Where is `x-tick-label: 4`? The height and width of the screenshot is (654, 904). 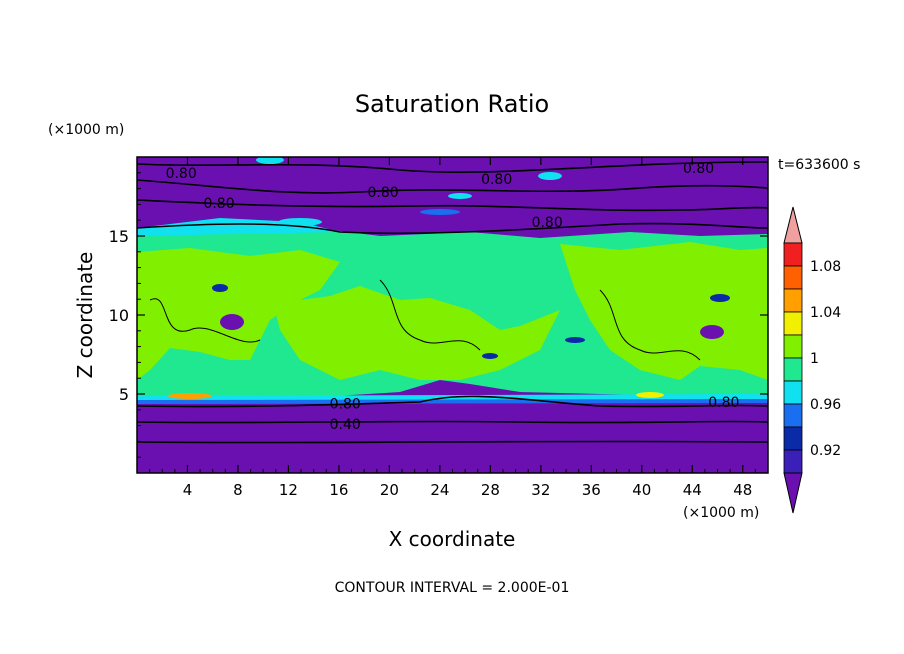 x-tick-label: 4 is located at coordinates (188, 490).